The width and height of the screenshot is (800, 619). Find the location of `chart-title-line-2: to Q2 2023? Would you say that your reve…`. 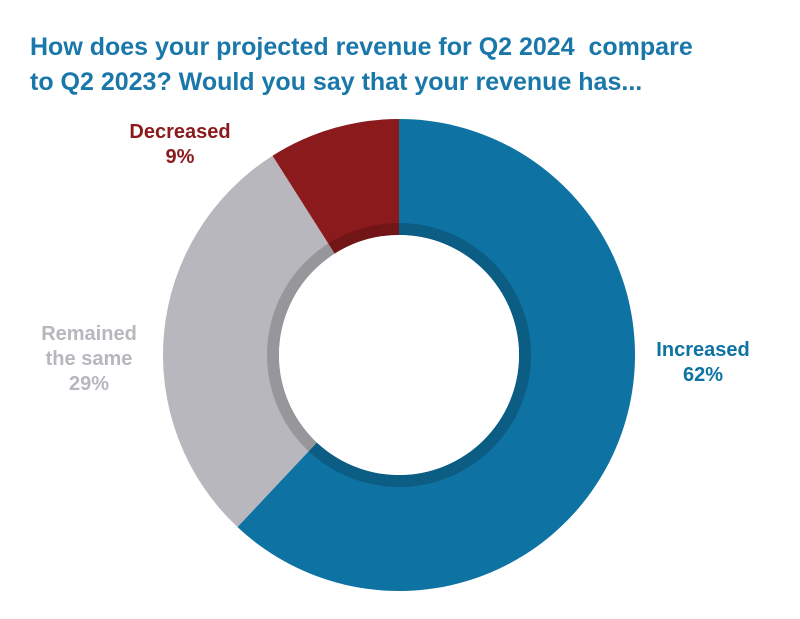

chart-title-line-2: to Q2 2023? Would you say that your reve… is located at coordinates (336, 82).